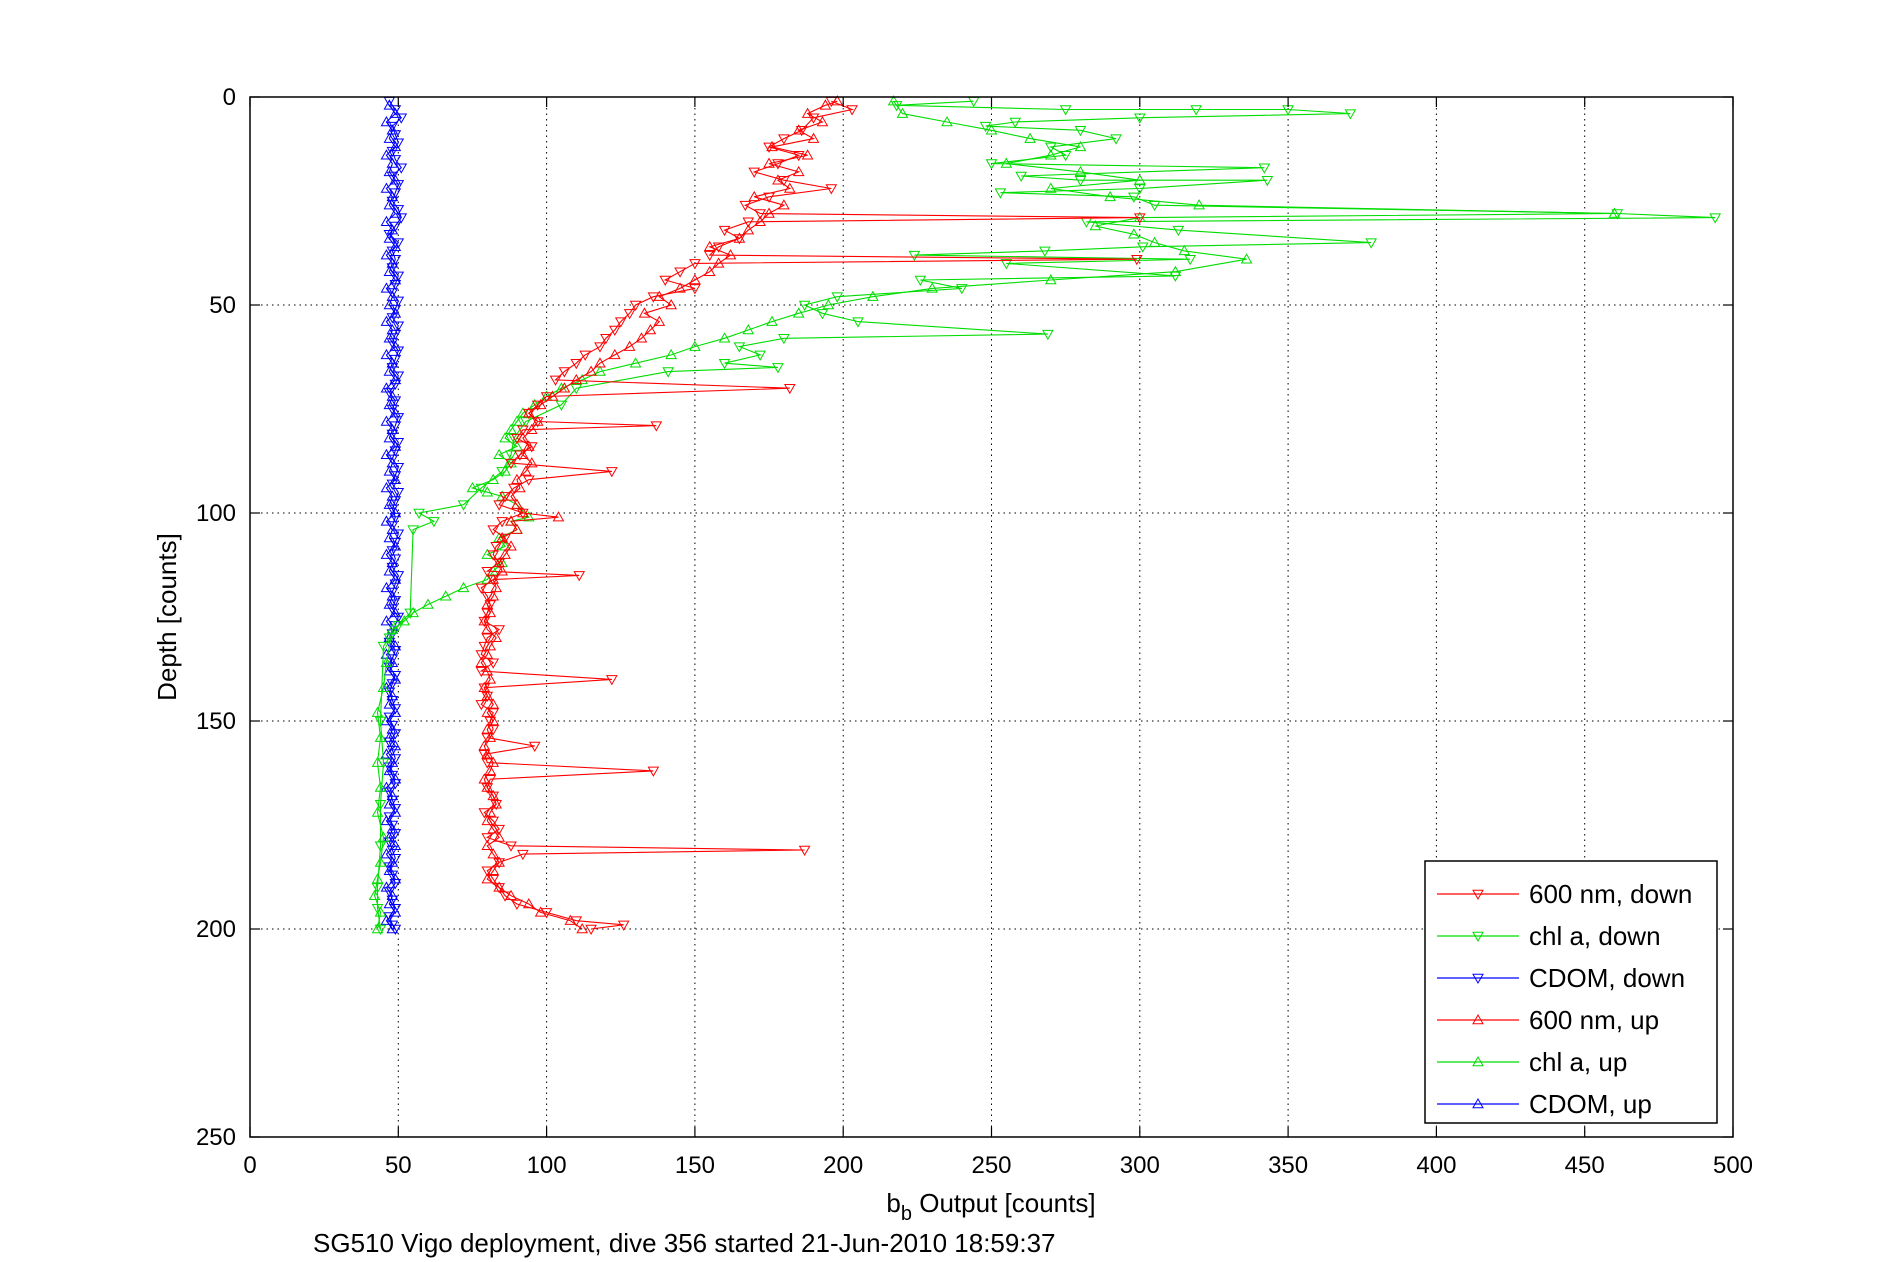 This screenshot has width=1891, height=1262. Describe the element at coordinates (1590, 1104) in the screenshot. I see `legend-label: CDOM, up` at that location.